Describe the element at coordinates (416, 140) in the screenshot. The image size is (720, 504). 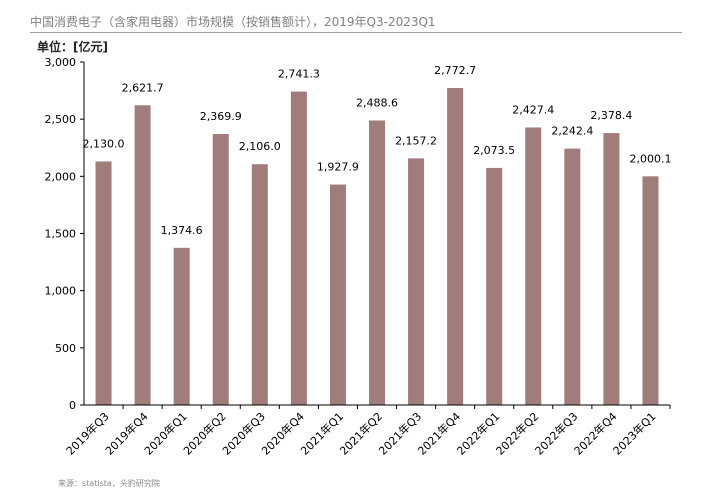
I see `data-label: 2,157.2` at that location.